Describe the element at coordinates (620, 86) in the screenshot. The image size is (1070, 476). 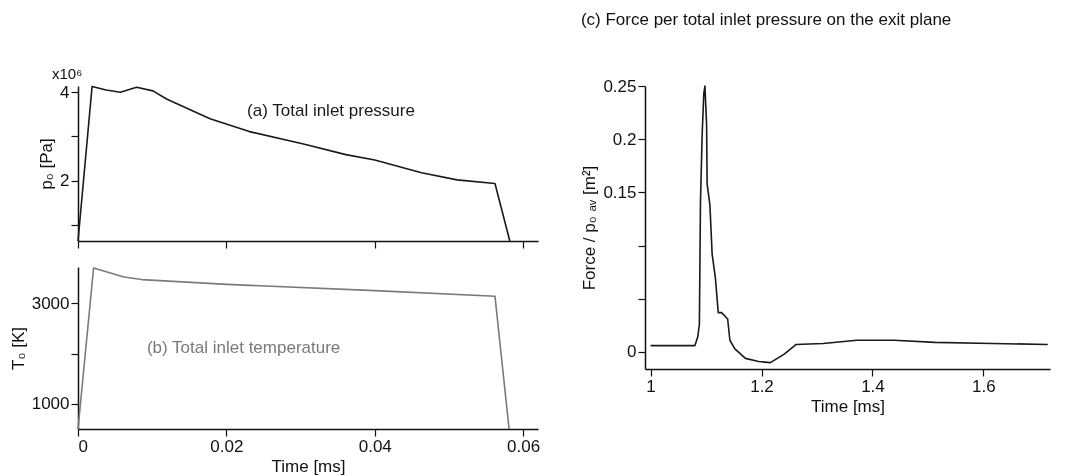
I see `y-tick-label: 0.25` at that location.